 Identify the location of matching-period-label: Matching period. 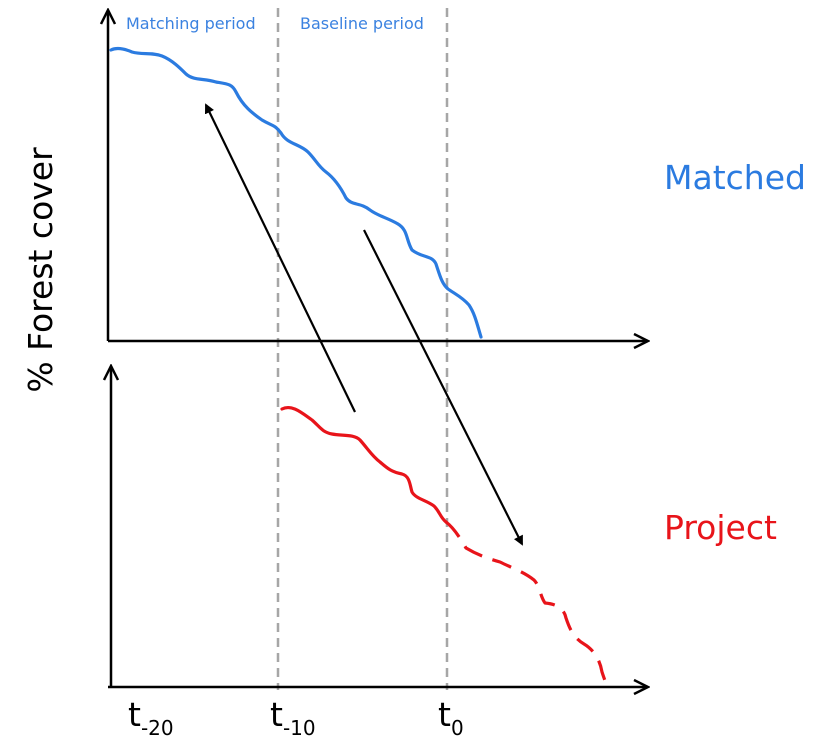
(191, 23).